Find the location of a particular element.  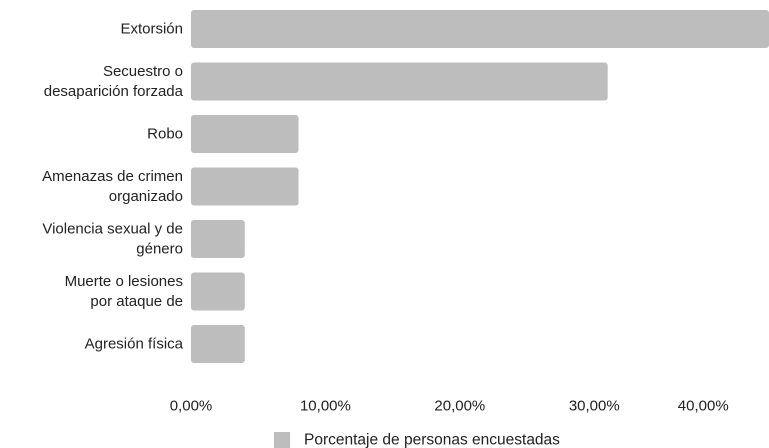

x-tick-label: 30,00% is located at coordinates (594, 406).